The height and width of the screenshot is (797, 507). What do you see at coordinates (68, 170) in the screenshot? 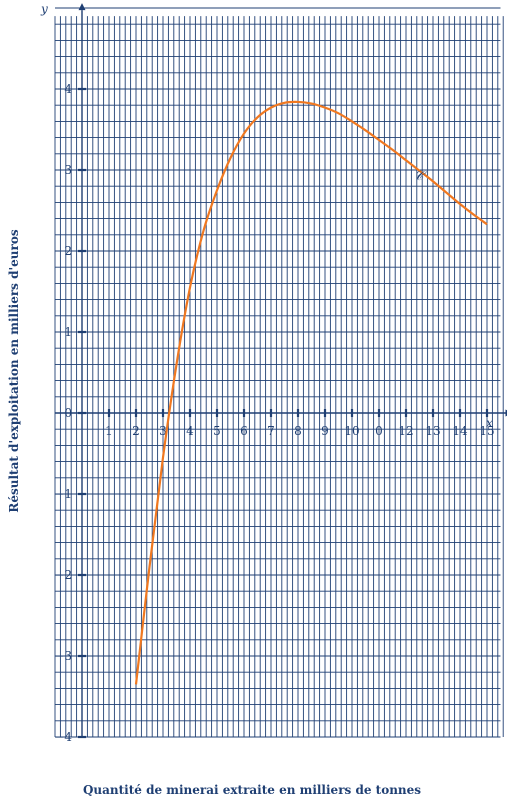
I see `y-tick-label: 3` at bounding box center [68, 170].